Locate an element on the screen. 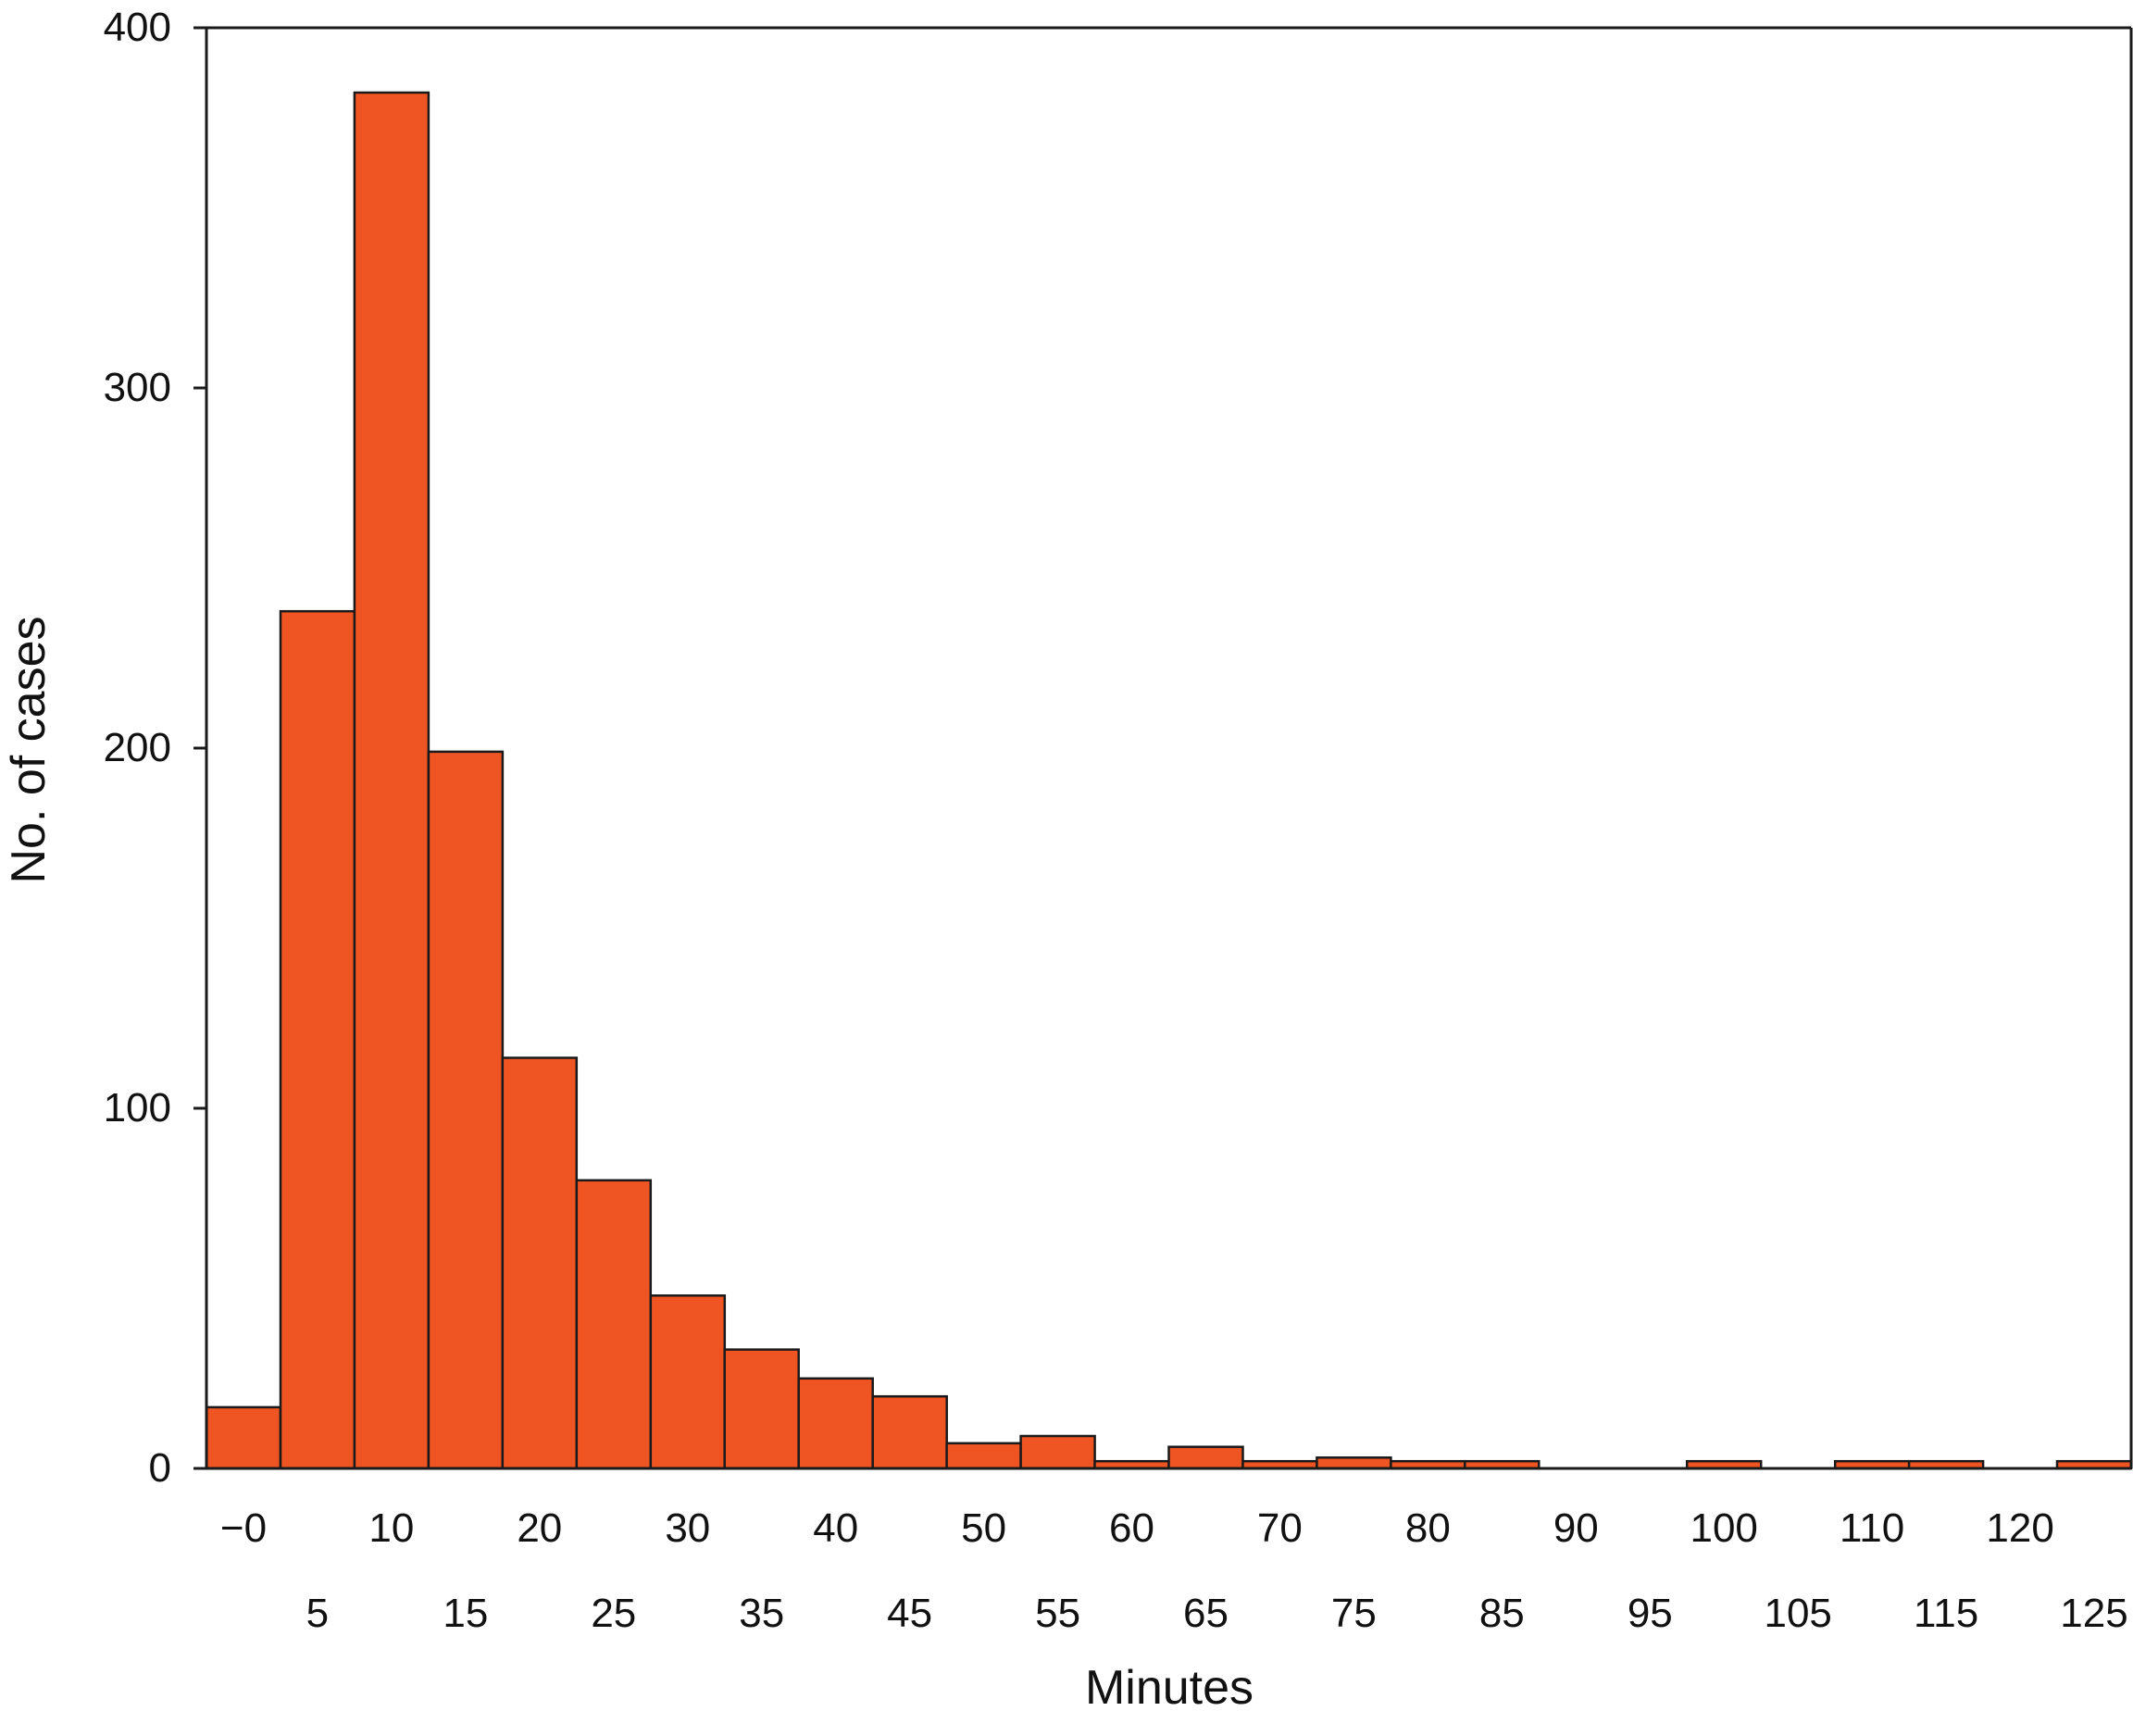  x-tick-label-upper-7: 70 is located at coordinates (1280, 1528).